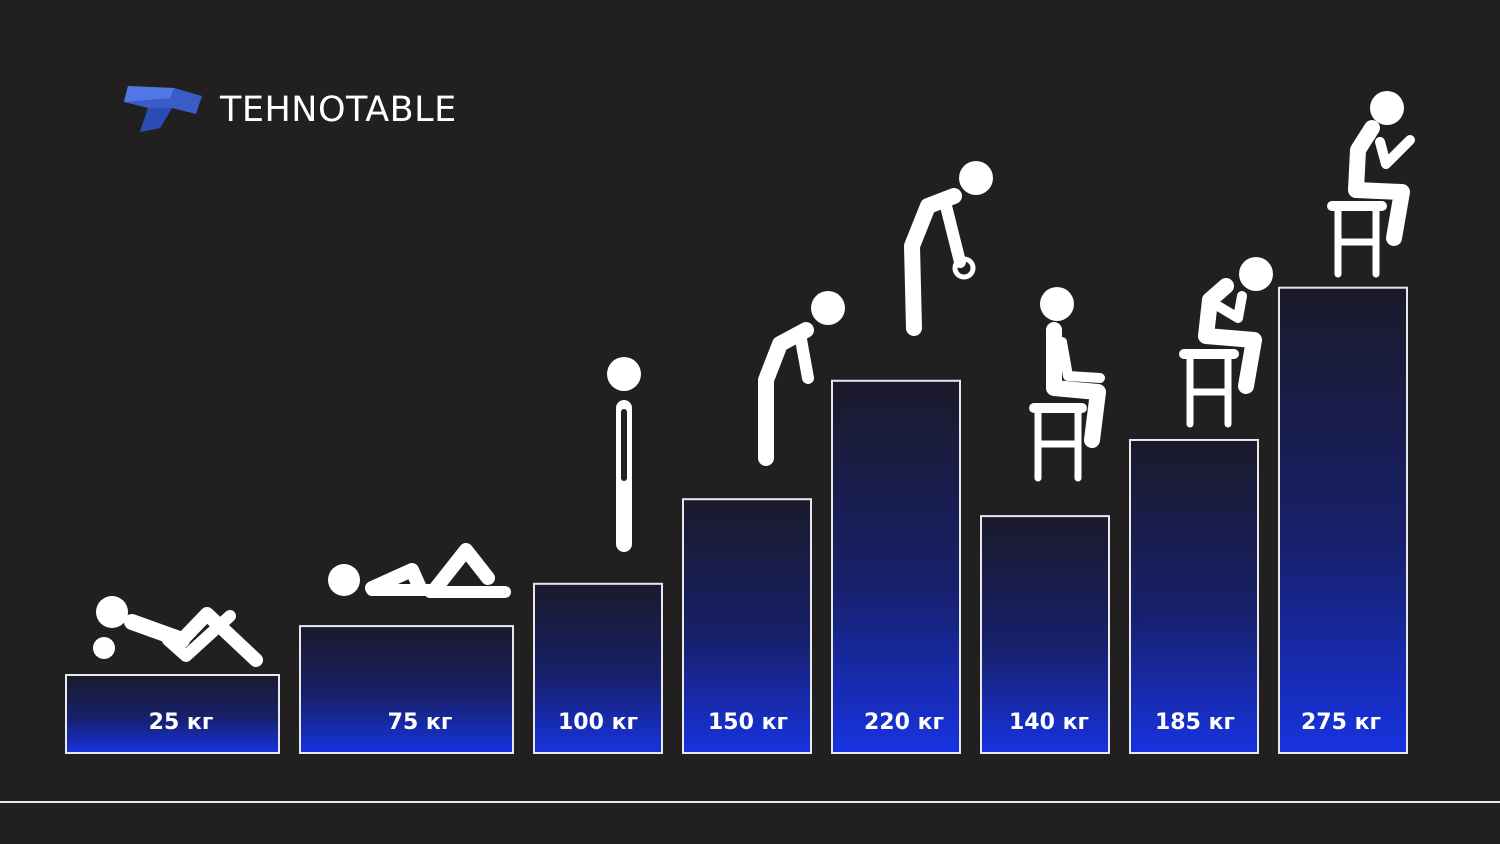  Describe the element at coordinates (419, 570) in the screenshot. I see `lying-legs-bent-figure-icon` at that location.